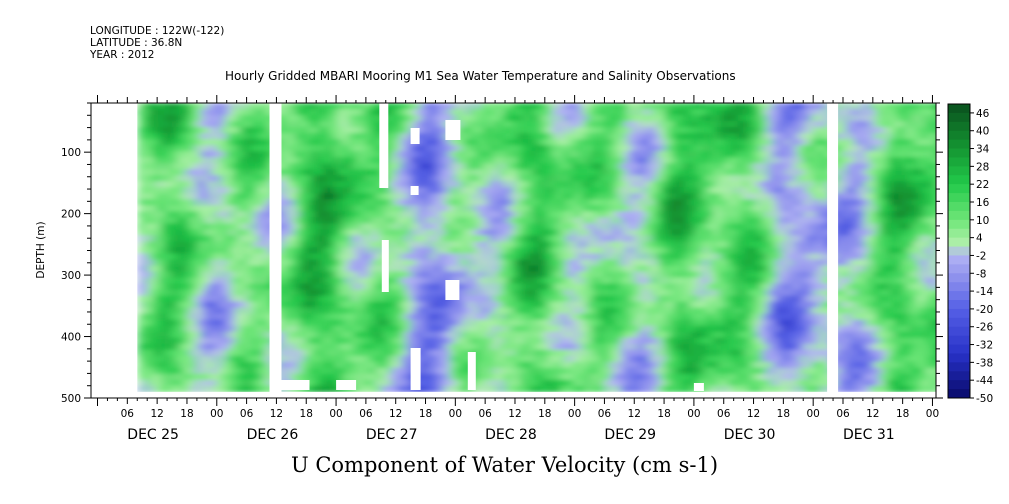  Describe the element at coordinates (504, 465) in the screenshot. I see `x-axis-label: U Component of Water Velocity (cm s-1)` at that location.